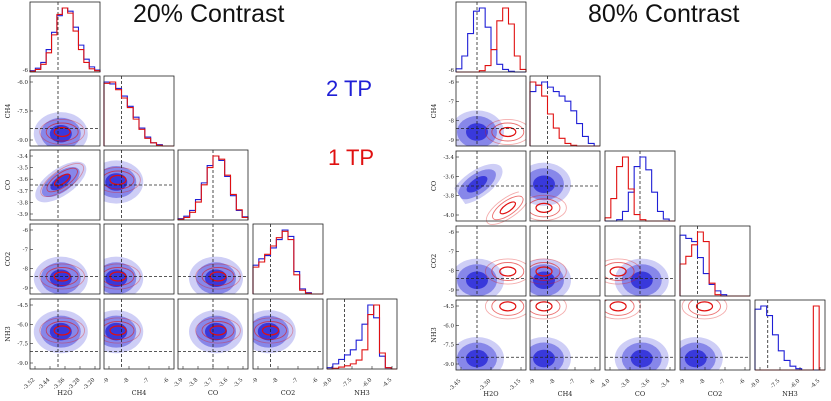 This screenshot has width=831, height=401. What do you see at coordinates (22, 364) in the screenshot?
I see `ytick-label-g0-H2O-NH3-3: -9.0` at bounding box center [22, 364].